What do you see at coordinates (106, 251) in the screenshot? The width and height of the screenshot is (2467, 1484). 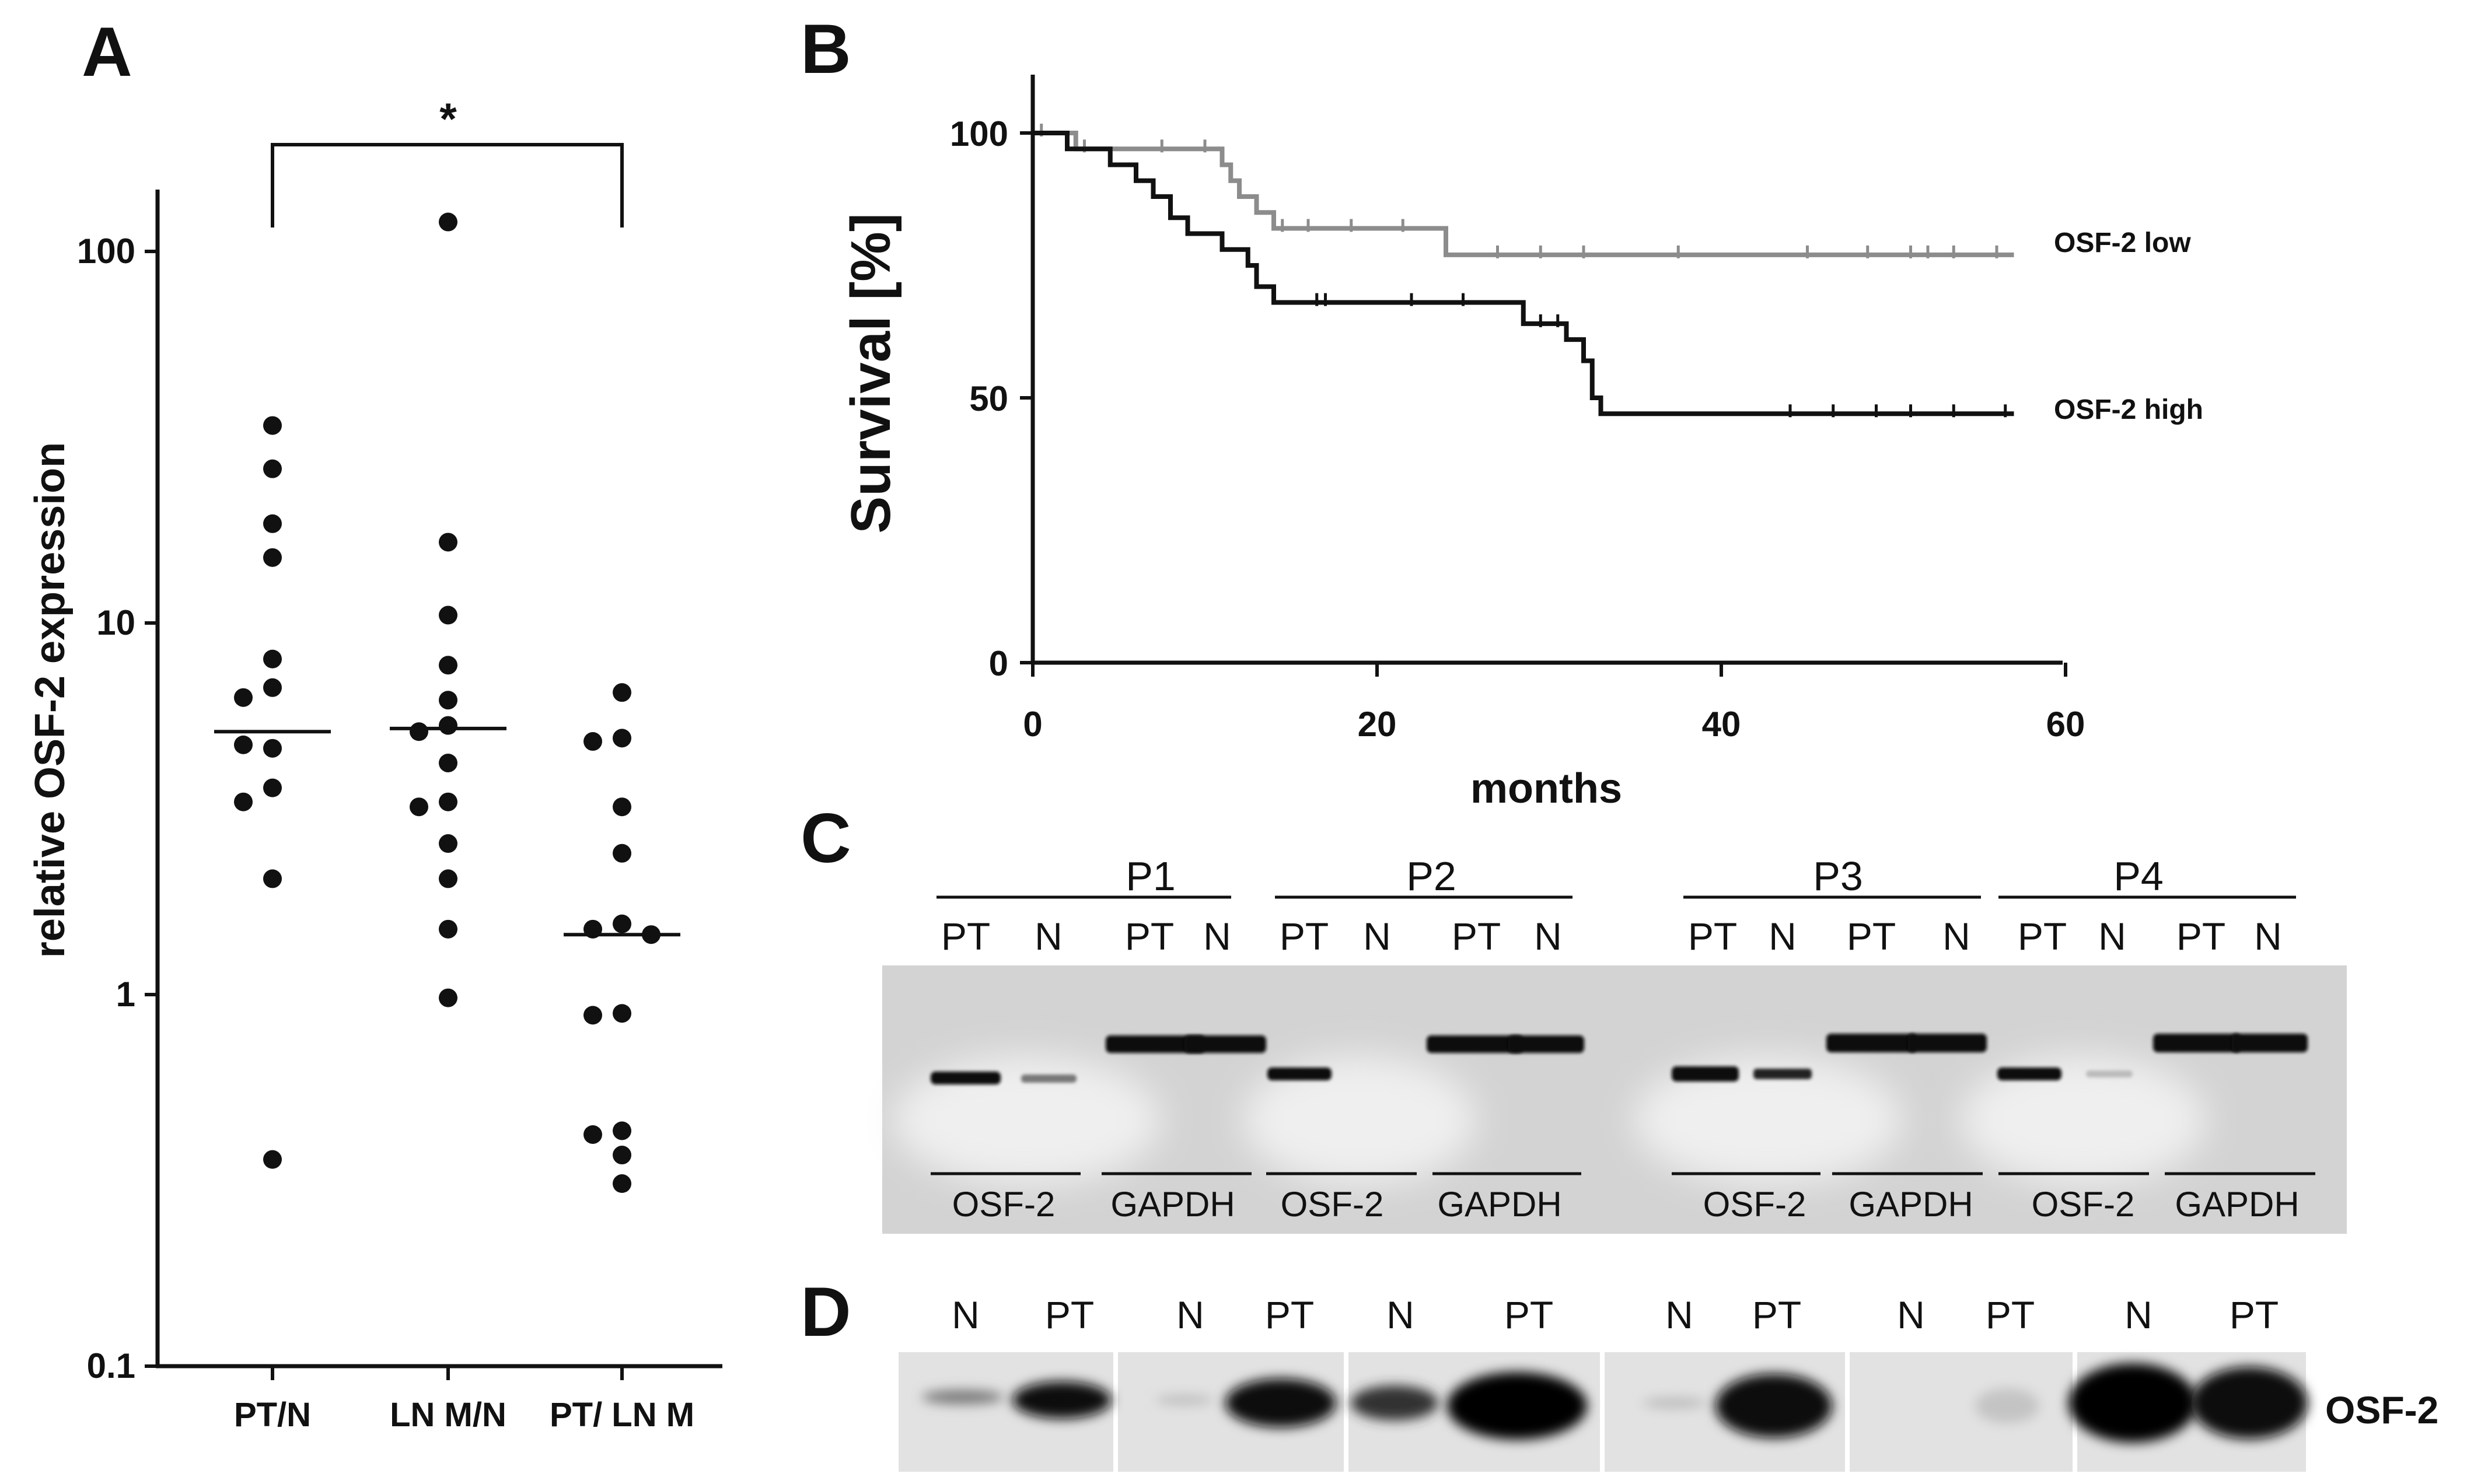 I see `y-tick-label: 100` at bounding box center [106, 251].